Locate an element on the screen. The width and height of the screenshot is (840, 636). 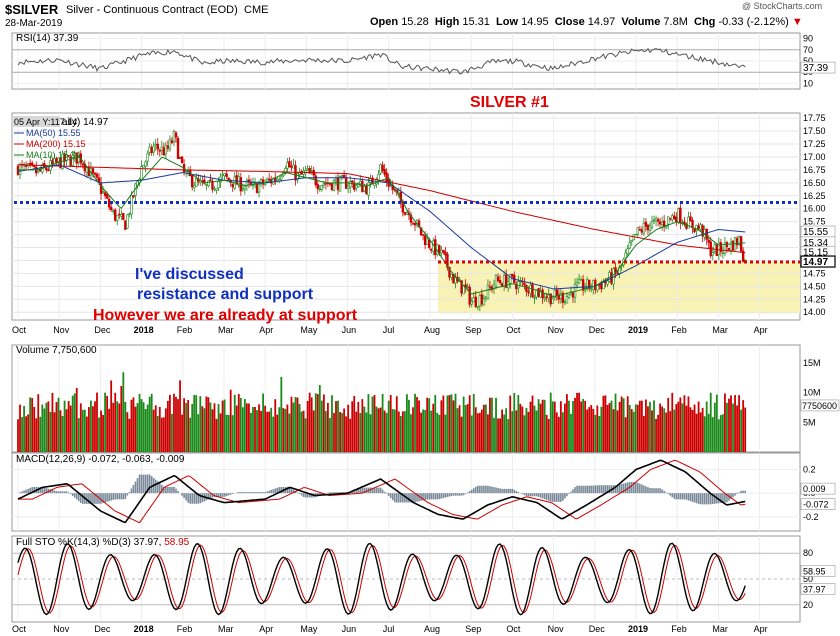
price-tick-label: 17.25 is located at coordinates (814, 144).